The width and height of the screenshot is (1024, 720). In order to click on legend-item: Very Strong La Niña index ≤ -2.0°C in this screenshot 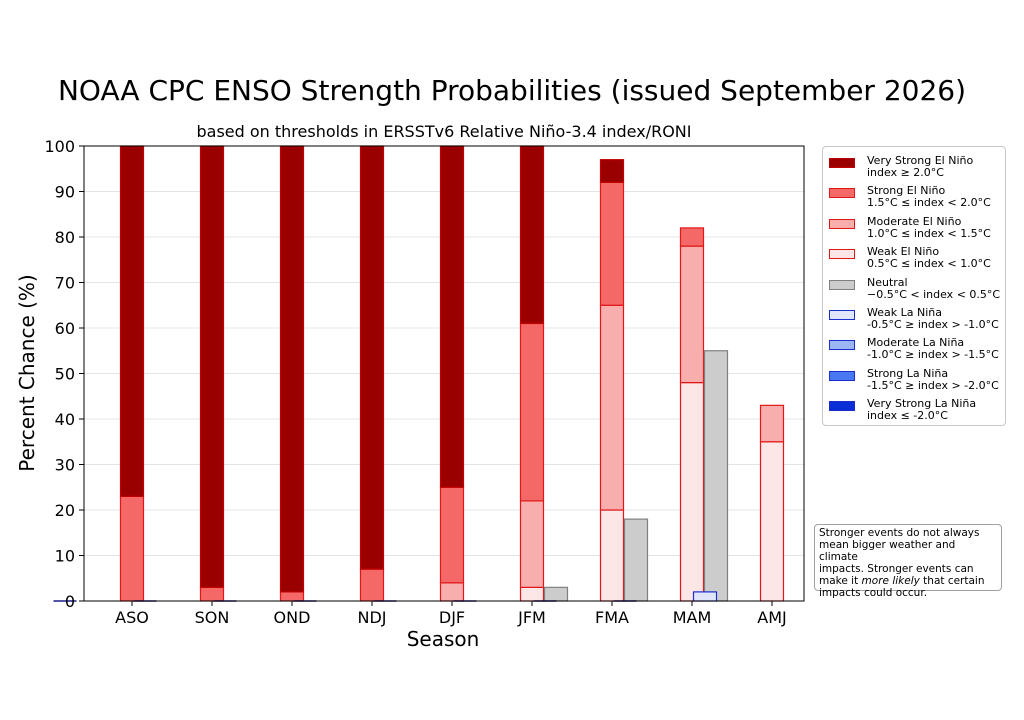, I will do `click(917, 412)`.